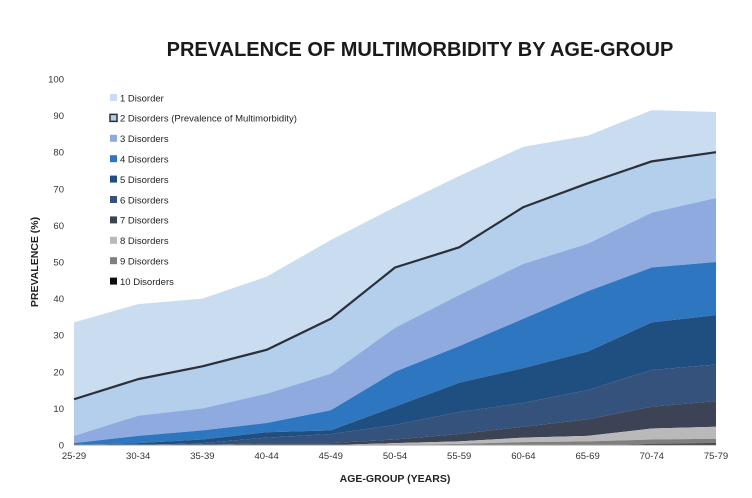 This screenshot has height=498, width=752. Describe the element at coordinates (652, 456) in the screenshot. I see `x-tick-label: 70-74` at that location.